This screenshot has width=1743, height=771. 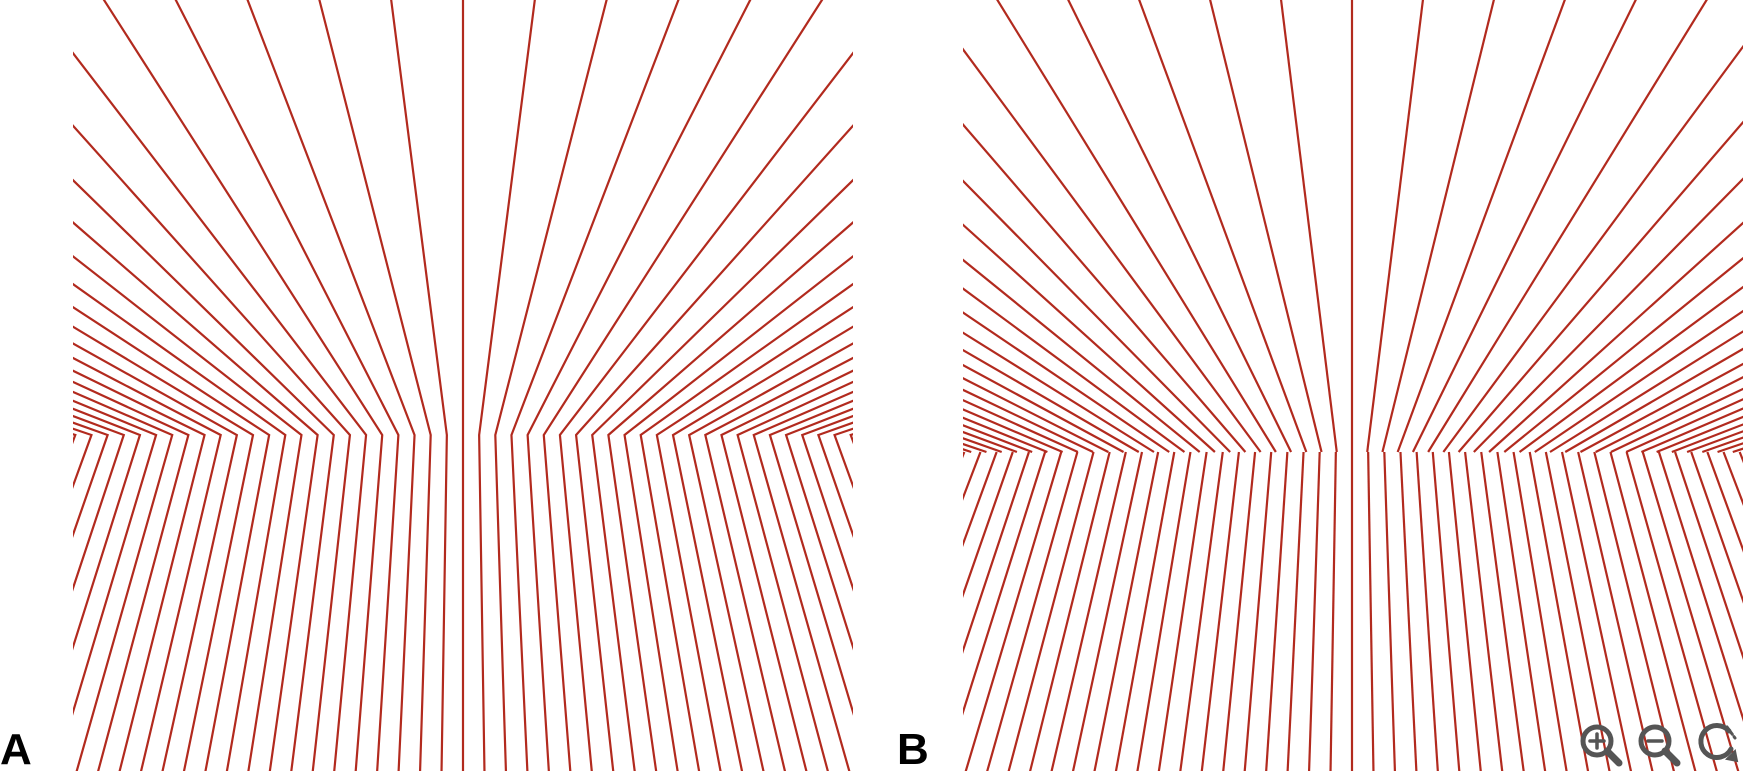 I want to click on reset-button, so click(x=1718, y=742).